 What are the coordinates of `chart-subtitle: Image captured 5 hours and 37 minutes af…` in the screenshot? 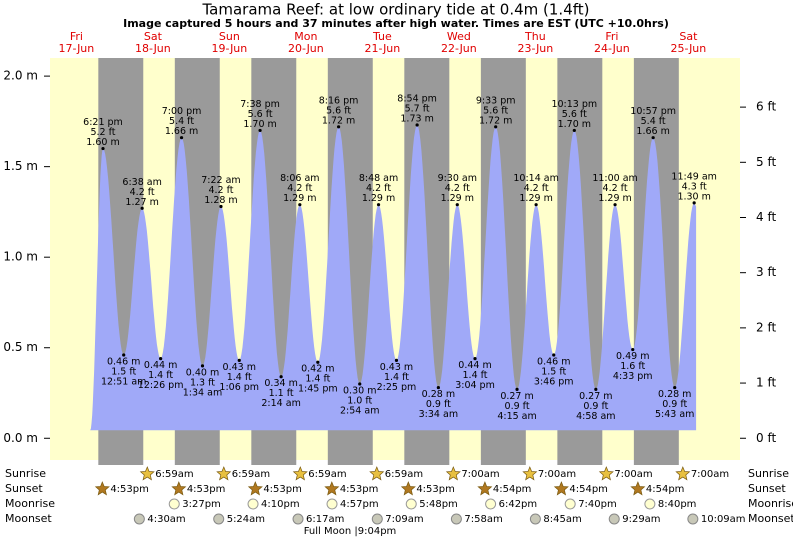 It's located at (396, 23).